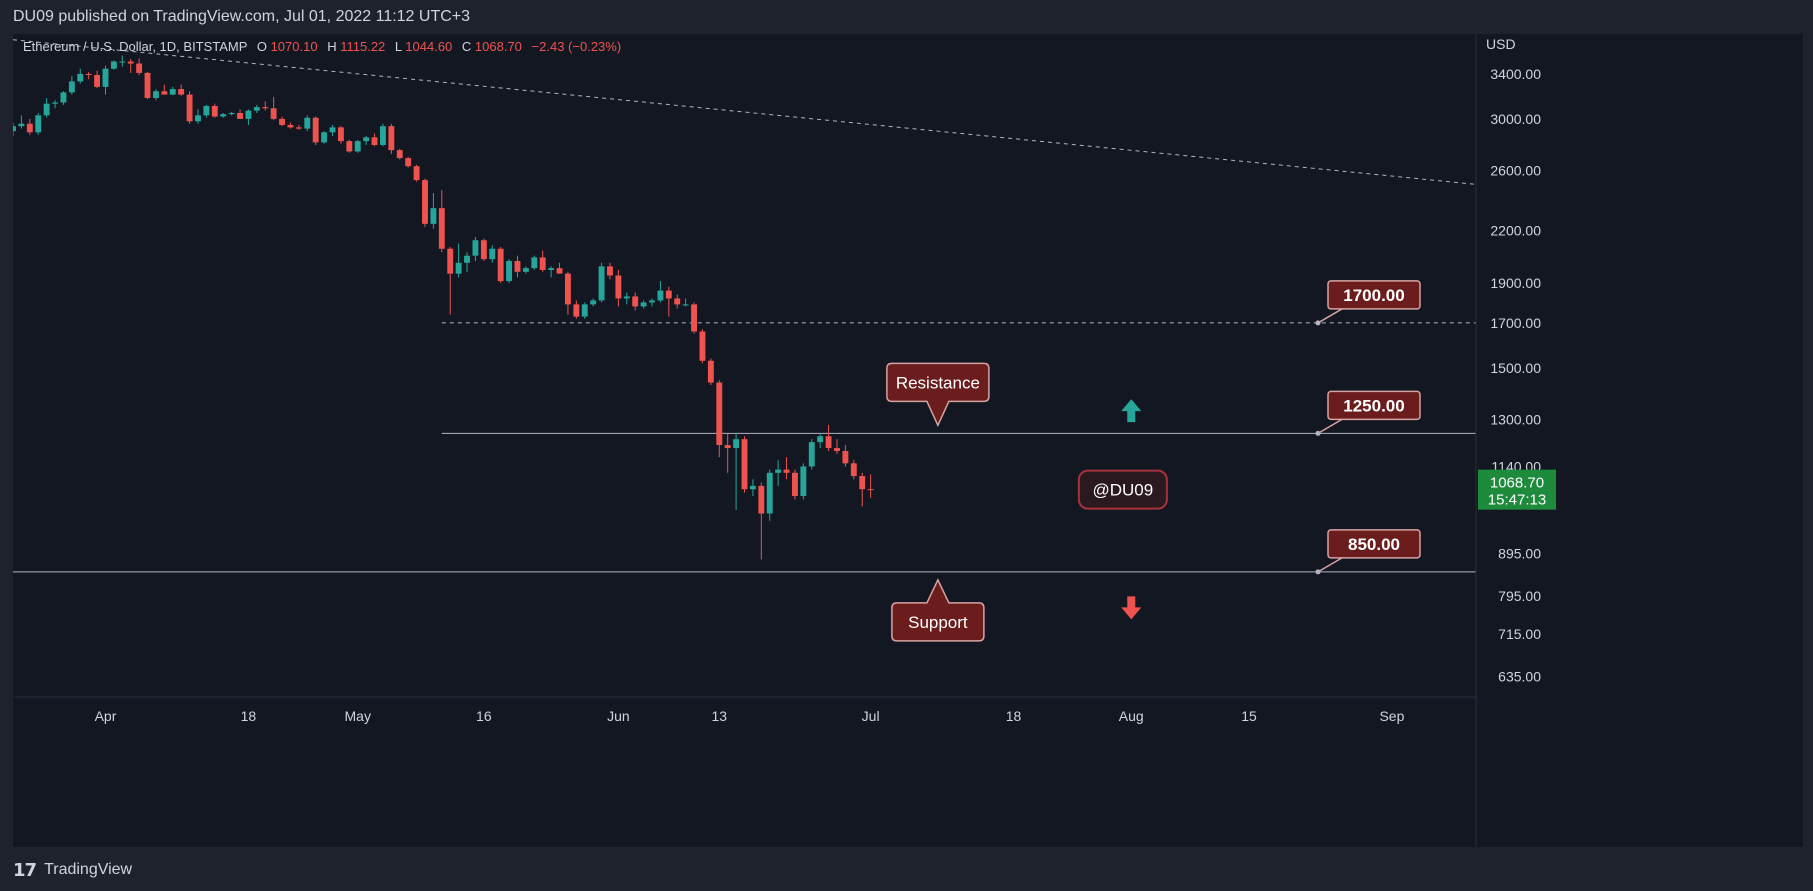 The image size is (1813, 891). Describe the element at coordinates (1122, 489) in the screenshot. I see `annotation-du09: @DU09` at that location.